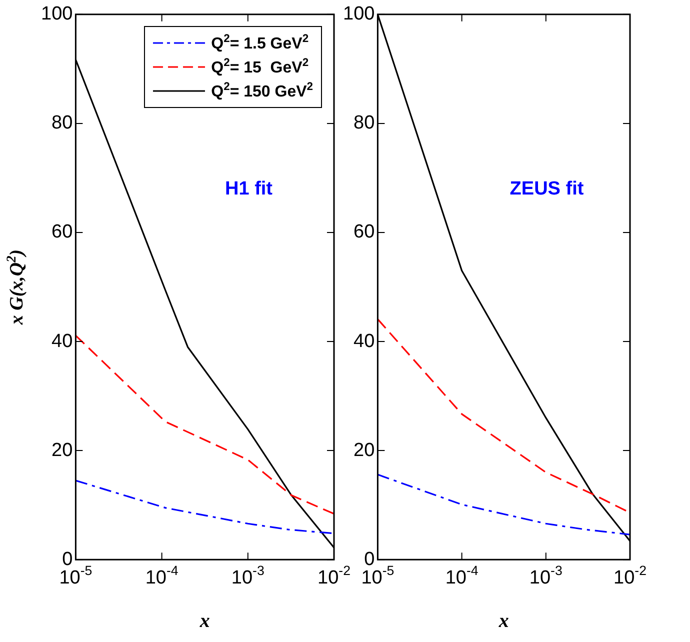 This screenshot has height=642, width=690. I want to click on annotation: H1 fit, so click(249, 189).